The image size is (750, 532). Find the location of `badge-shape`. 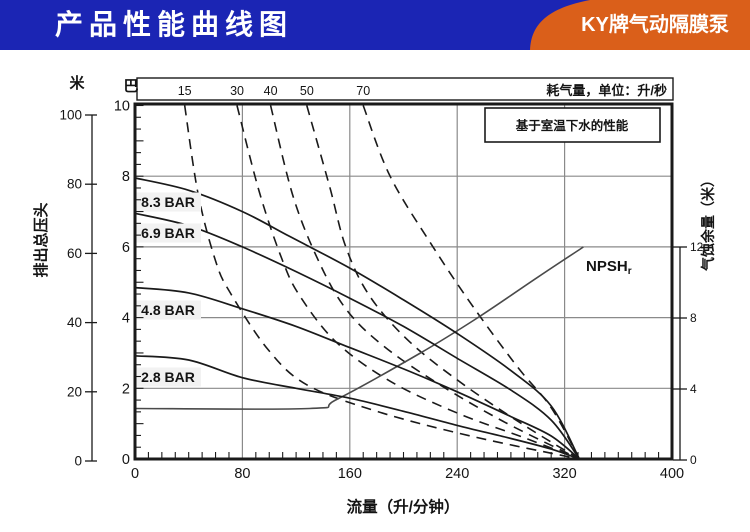

badge-shape is located at coordinates (640, 25).